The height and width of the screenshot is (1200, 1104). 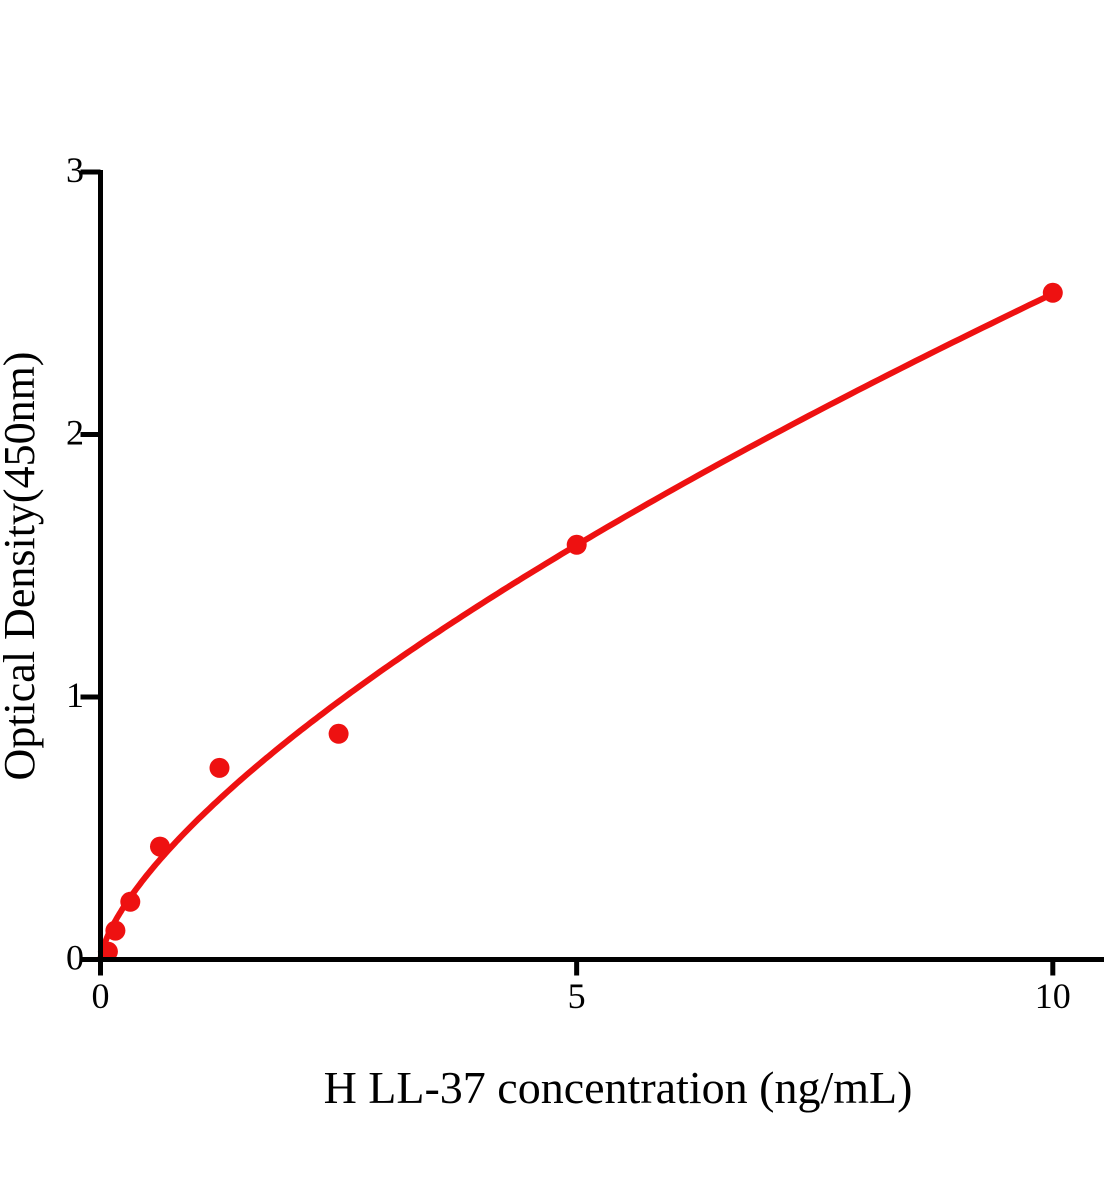 What do you see at coordinates (75, 170) in the screenshot?
I see `y-tick-label: 3` at bounding box center [75, 170].